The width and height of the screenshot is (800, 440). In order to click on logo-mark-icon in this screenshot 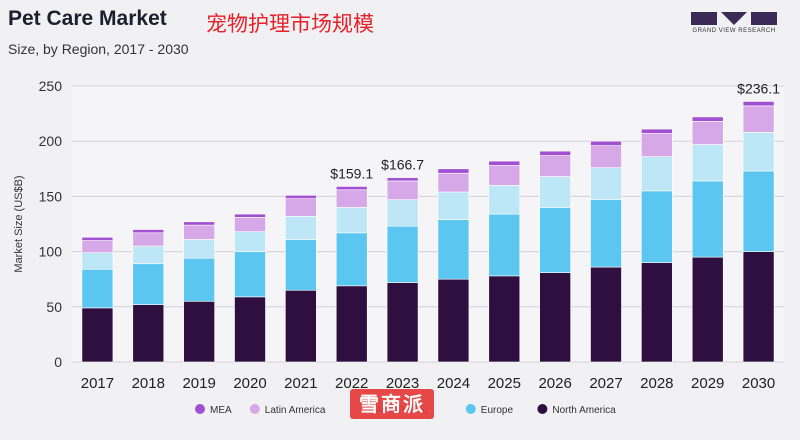, I will do `click(764, 18)`.